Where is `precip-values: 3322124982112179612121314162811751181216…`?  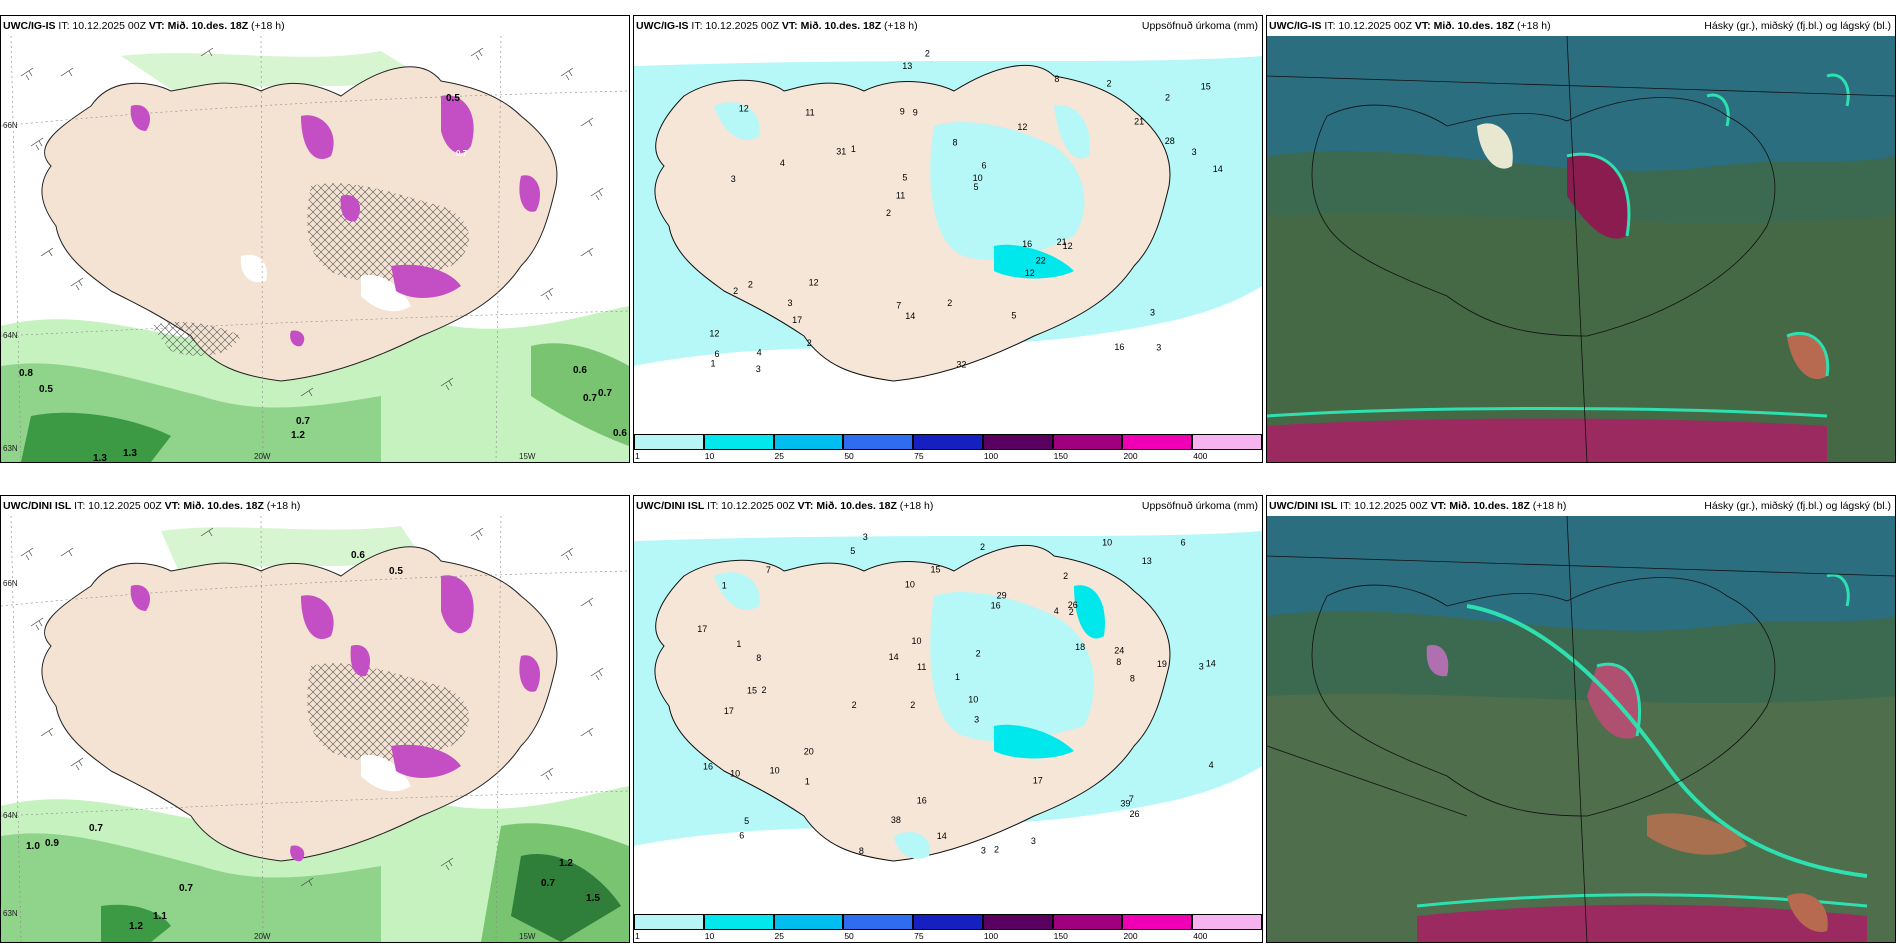
precip-values: 3322124982112179612121314162811751181216… is located at coordinates (965, 211).